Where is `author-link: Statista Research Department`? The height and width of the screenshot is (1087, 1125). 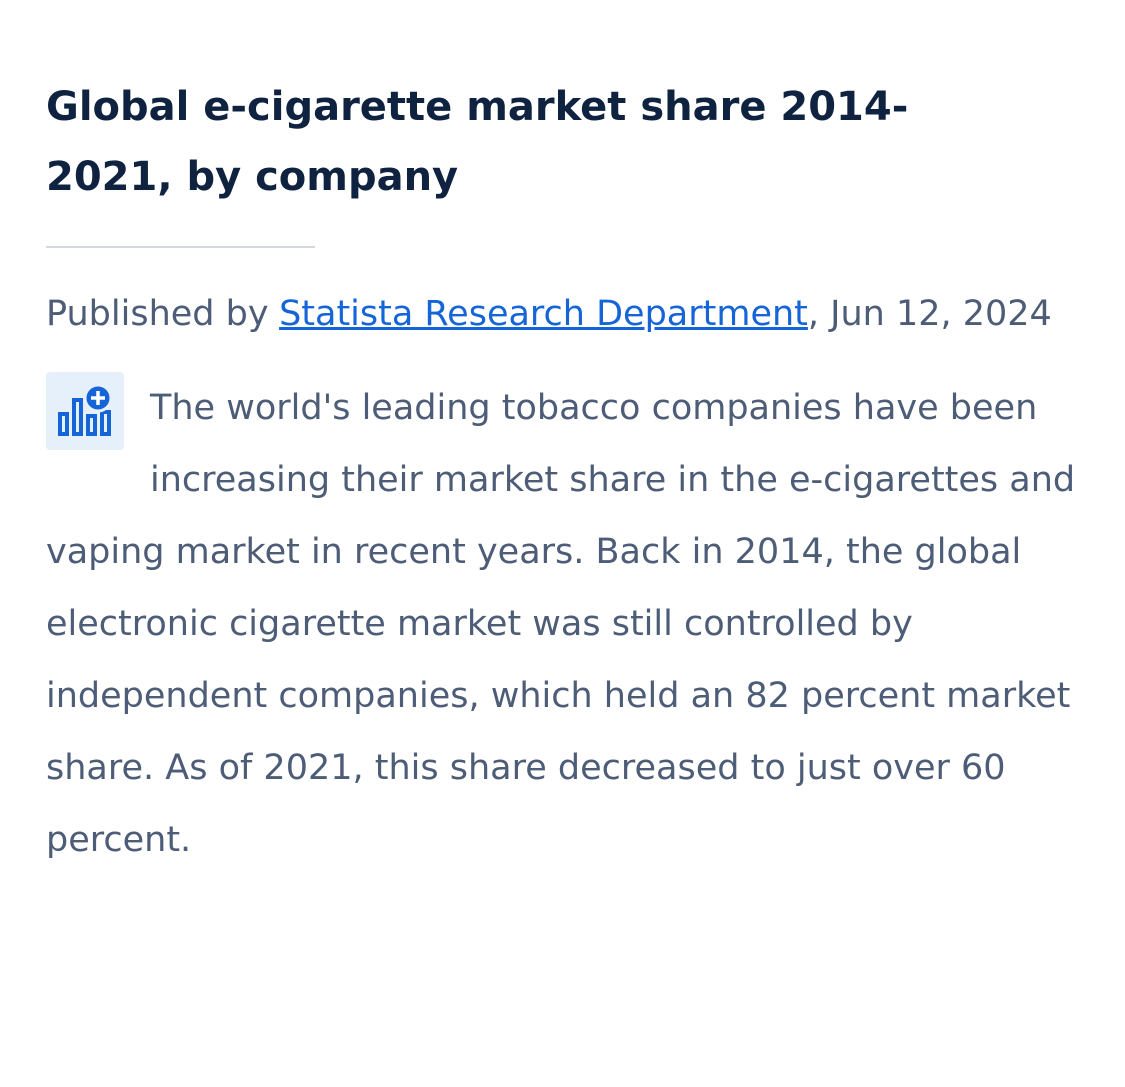
author-link: Statista Research Department is located at coordinates (543, 314).